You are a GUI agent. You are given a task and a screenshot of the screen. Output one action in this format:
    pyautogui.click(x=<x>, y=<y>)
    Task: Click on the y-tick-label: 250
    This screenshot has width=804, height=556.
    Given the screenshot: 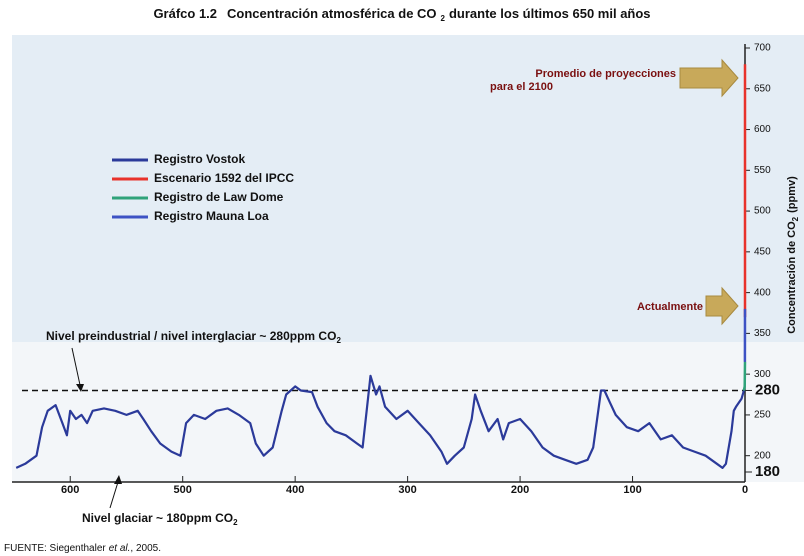 What is the action you would take?
    pyautogui.click(x=762, y=415)
    